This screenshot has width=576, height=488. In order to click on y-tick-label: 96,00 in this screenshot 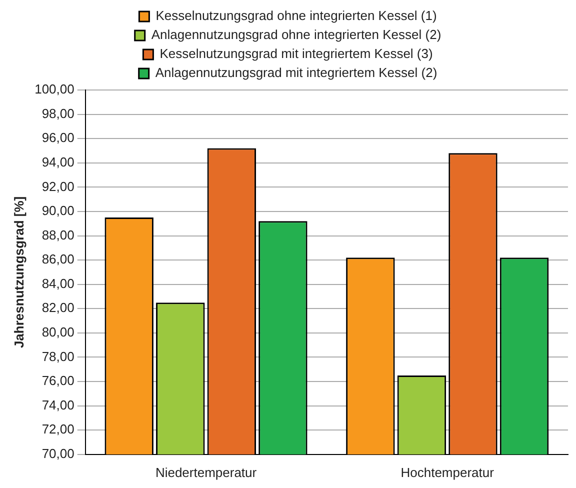, I will do `click(58, 138)`.